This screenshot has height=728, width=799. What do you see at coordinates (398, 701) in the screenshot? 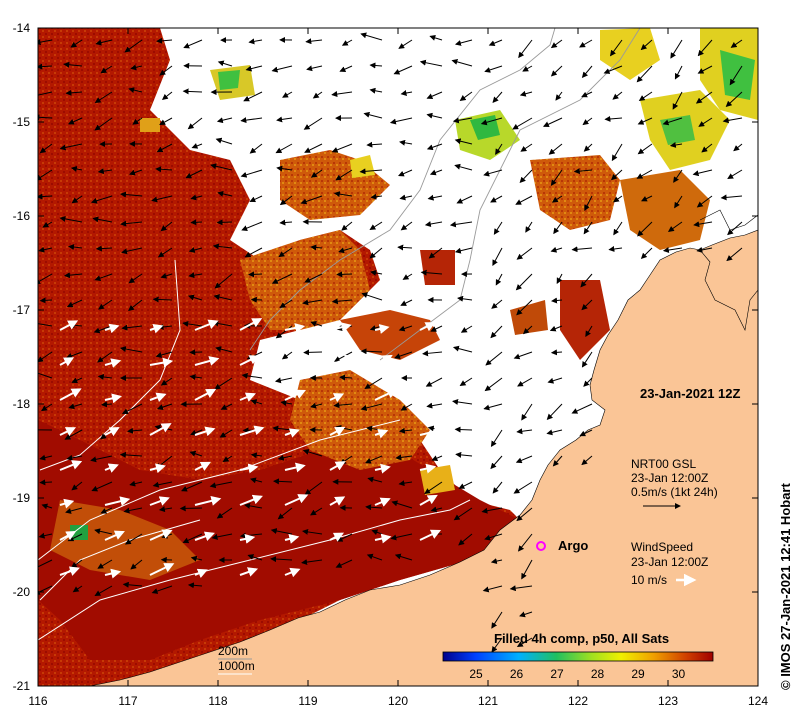
I see `lon-tick-label: 120` at bounding box center [398, 701].